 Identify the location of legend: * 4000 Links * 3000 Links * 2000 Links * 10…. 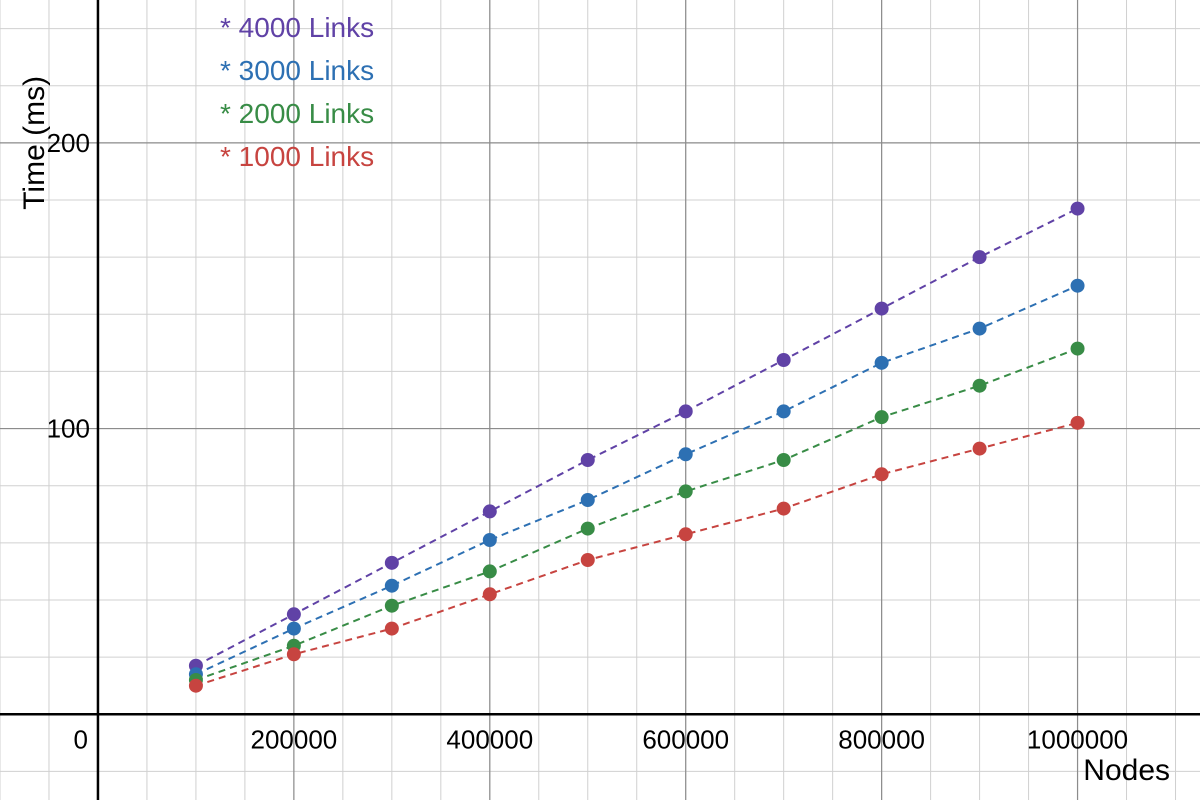
(297, 92).